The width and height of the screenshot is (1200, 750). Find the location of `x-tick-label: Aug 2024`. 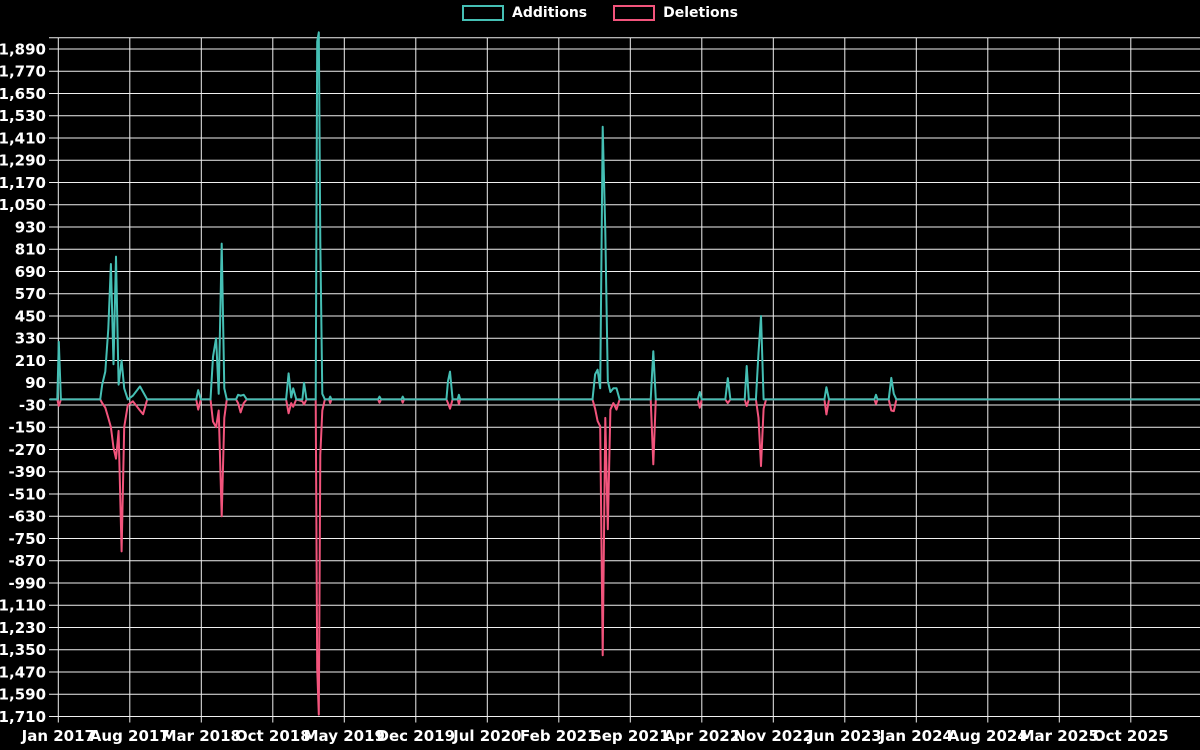

x-tick-label: Aug 2024 is located at coordinates (988, 736).